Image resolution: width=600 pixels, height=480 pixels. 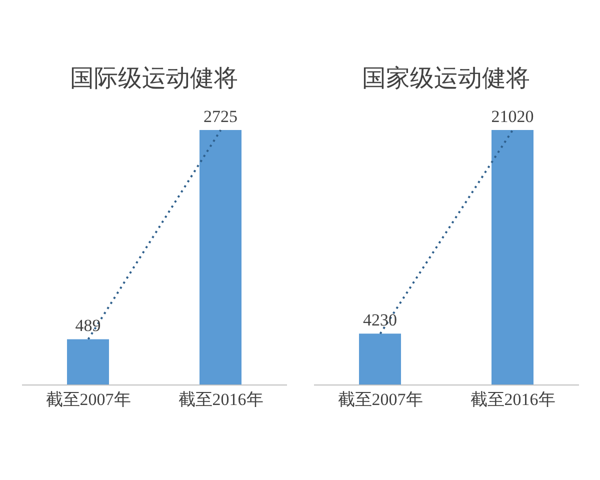 I want to click on data-label: 21020, so click(x=512, y=116).